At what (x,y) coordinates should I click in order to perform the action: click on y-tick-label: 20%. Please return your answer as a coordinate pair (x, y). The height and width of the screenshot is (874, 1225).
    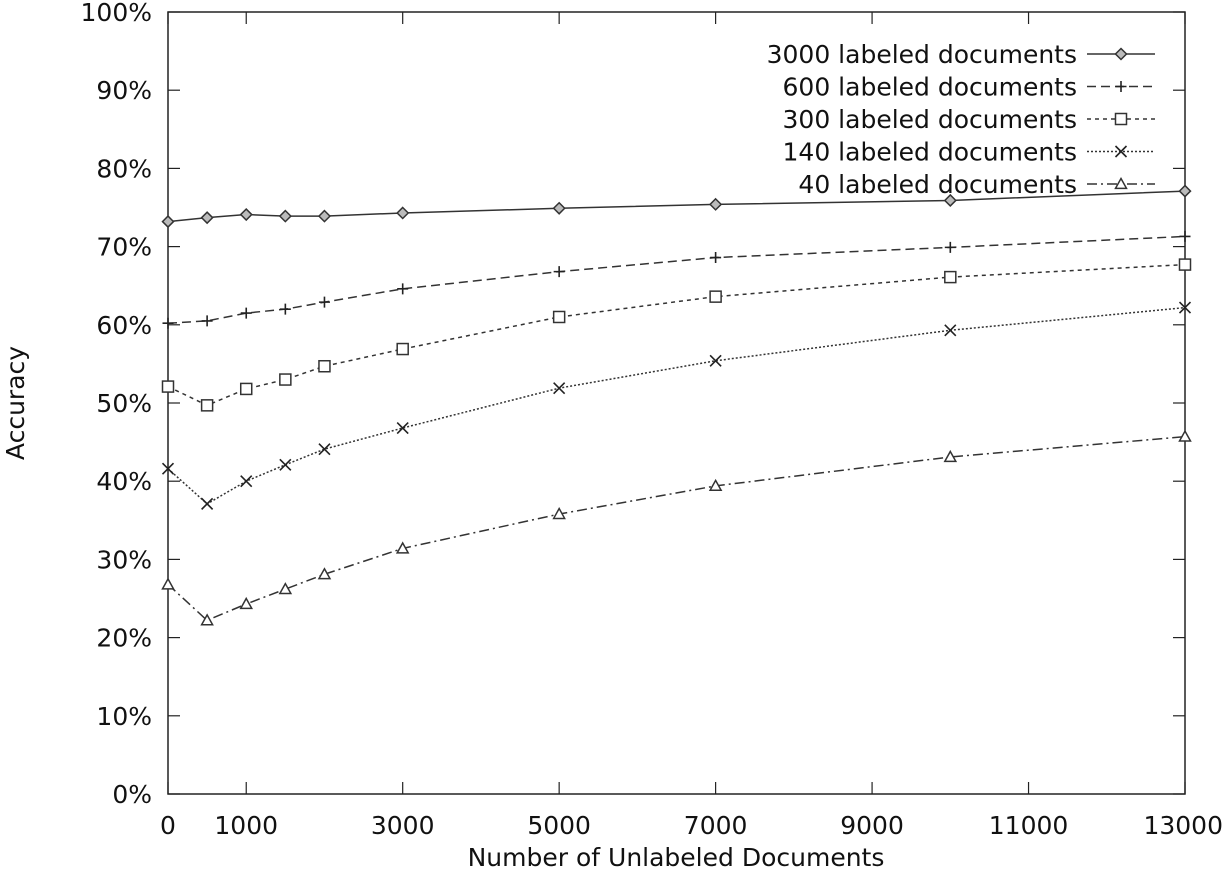
    Looking at the image, I should click on (124, 638).